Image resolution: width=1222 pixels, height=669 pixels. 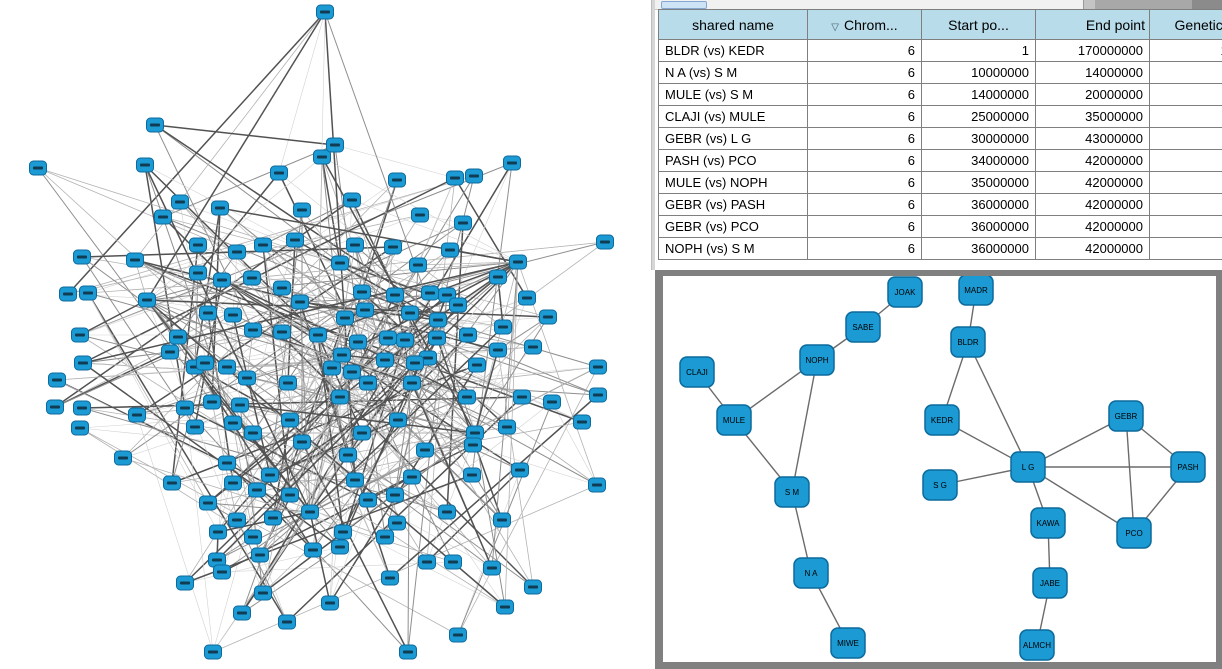 I want to click on cell-shared-name: MULE (vs) NOPH, so click(x=733, y=182).